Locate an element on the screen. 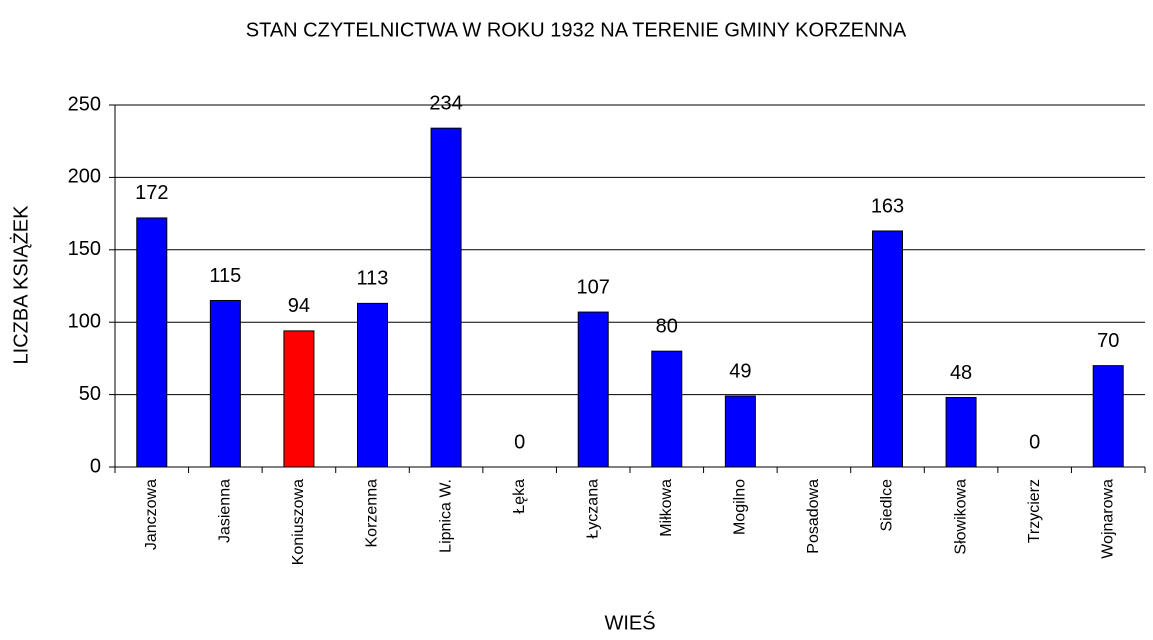  x-tick-label: Miłkowa is located at coordinates (666, 508).